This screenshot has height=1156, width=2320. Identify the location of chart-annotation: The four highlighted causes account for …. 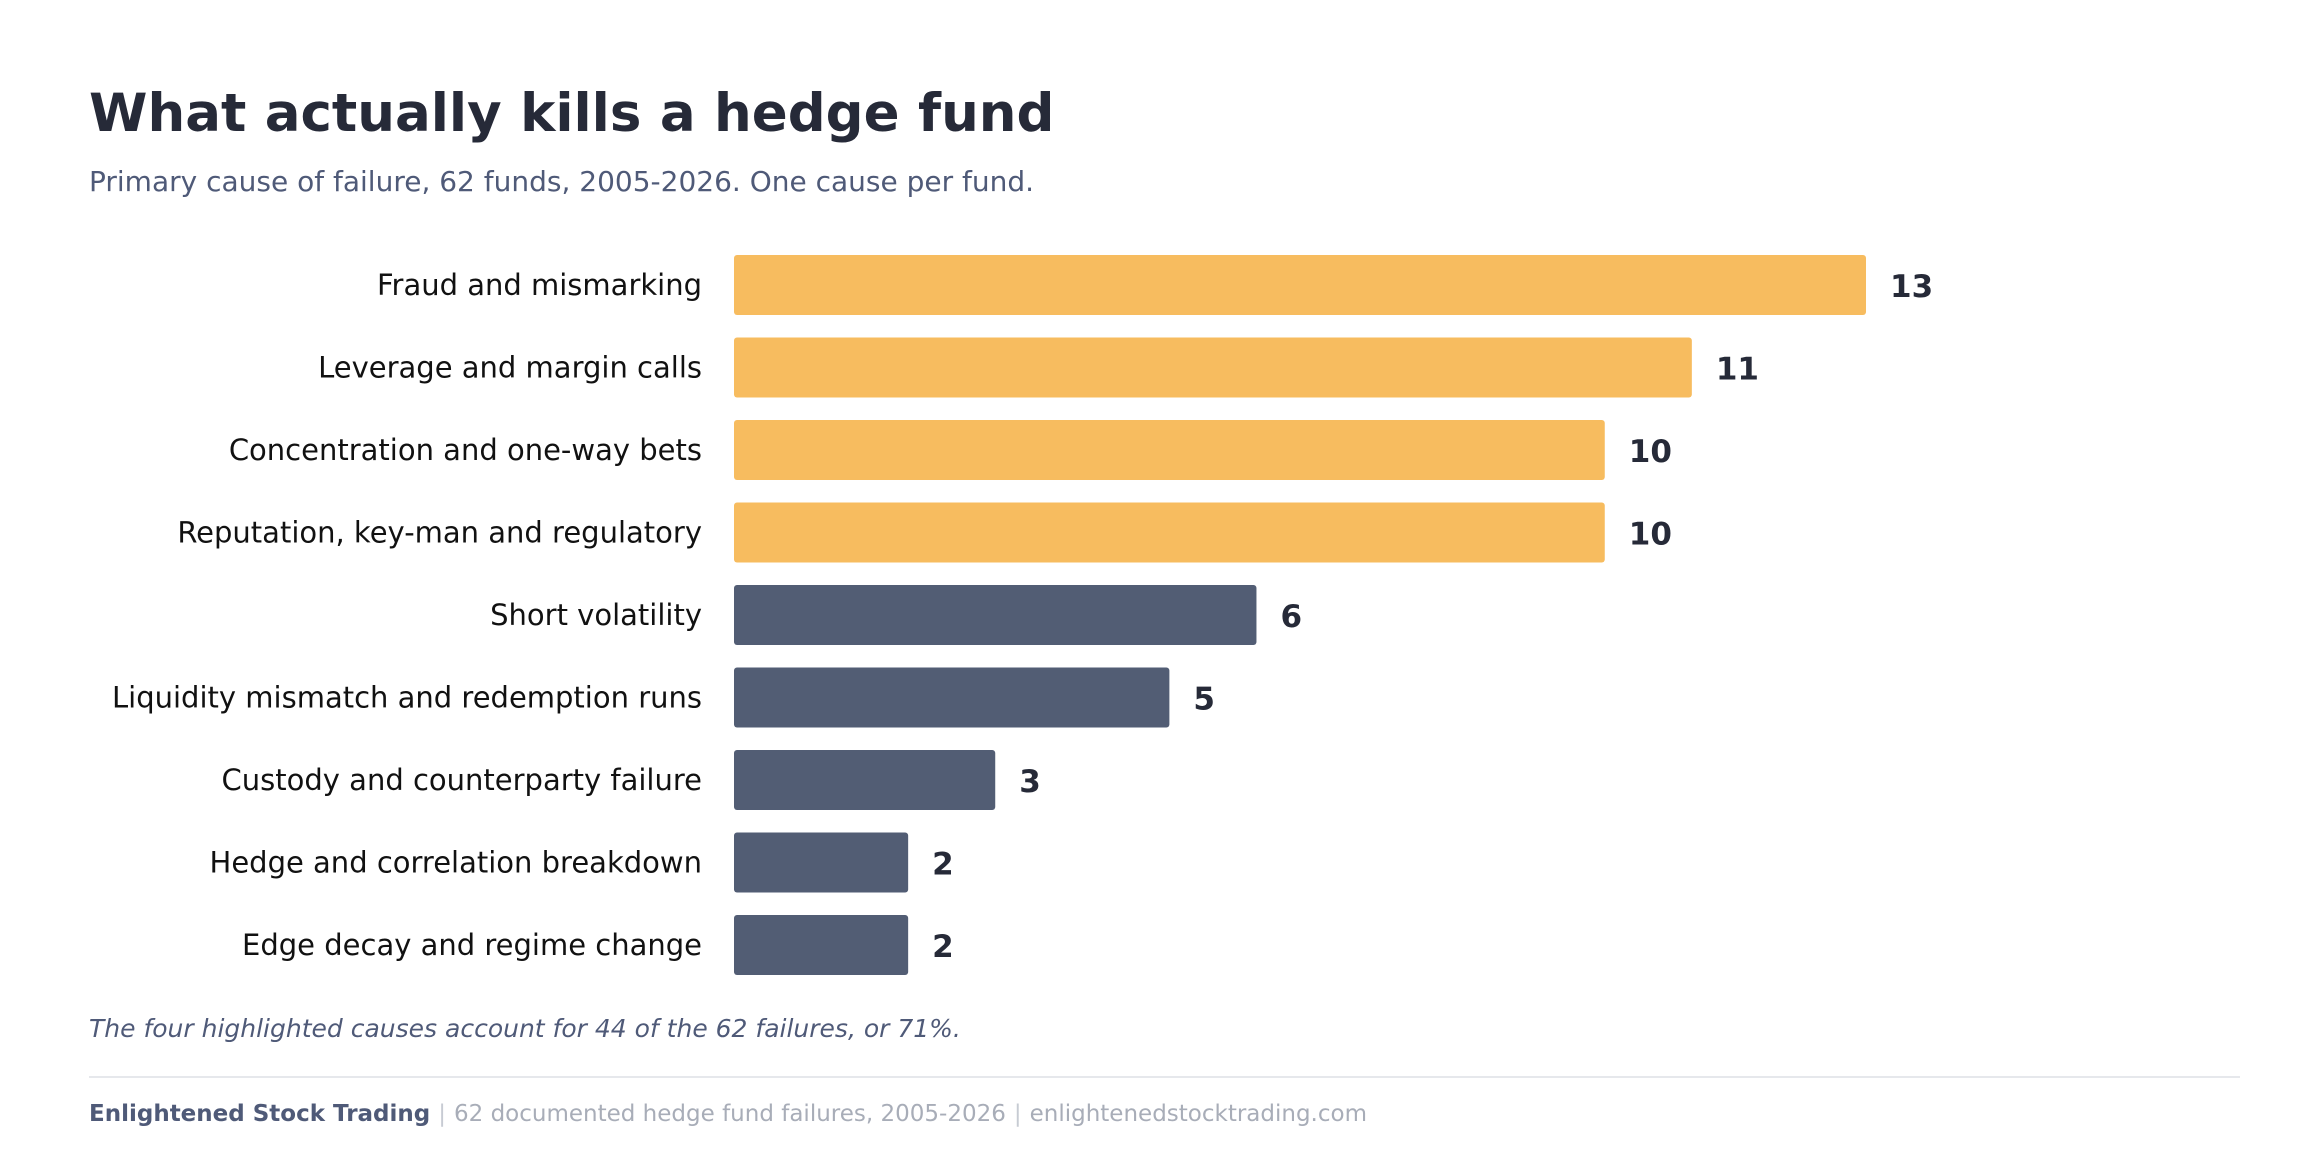
(525, 1028).